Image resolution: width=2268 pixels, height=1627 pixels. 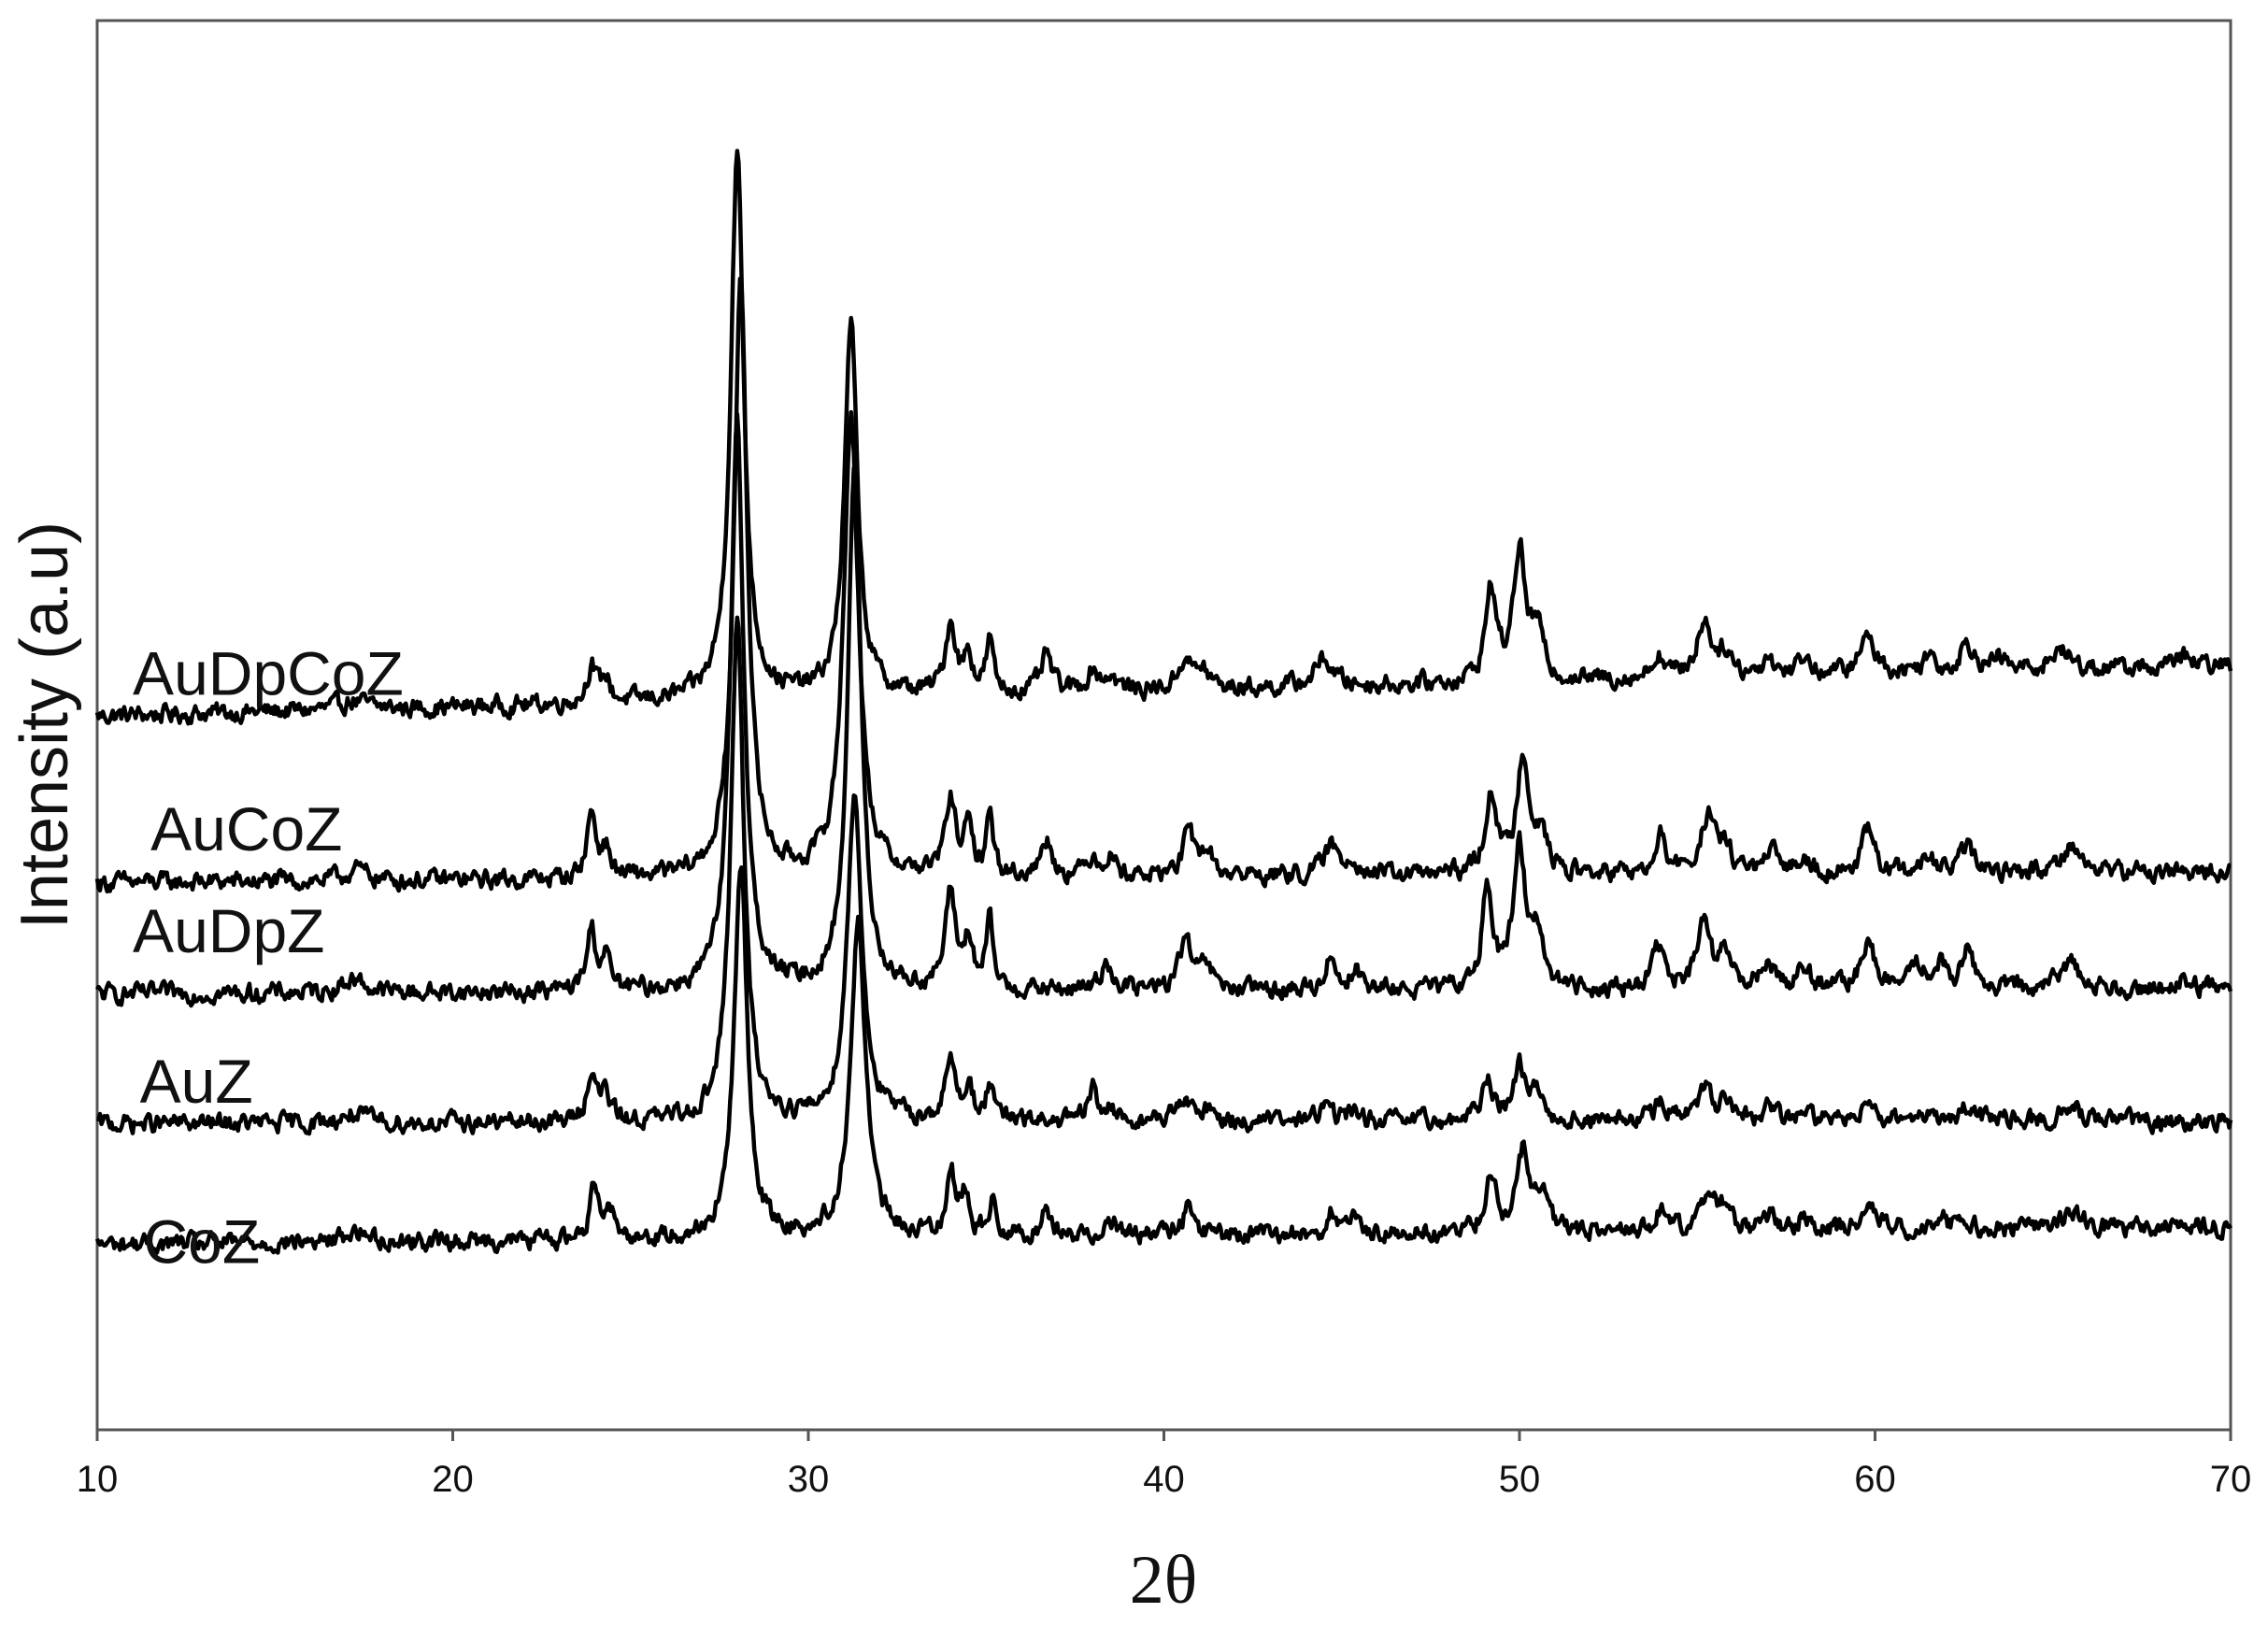 What do you see at coordinates (201, 1241) in the screenshot?
I see `series-label-CoZ: CoZ` at bounding box center [201, 1241].